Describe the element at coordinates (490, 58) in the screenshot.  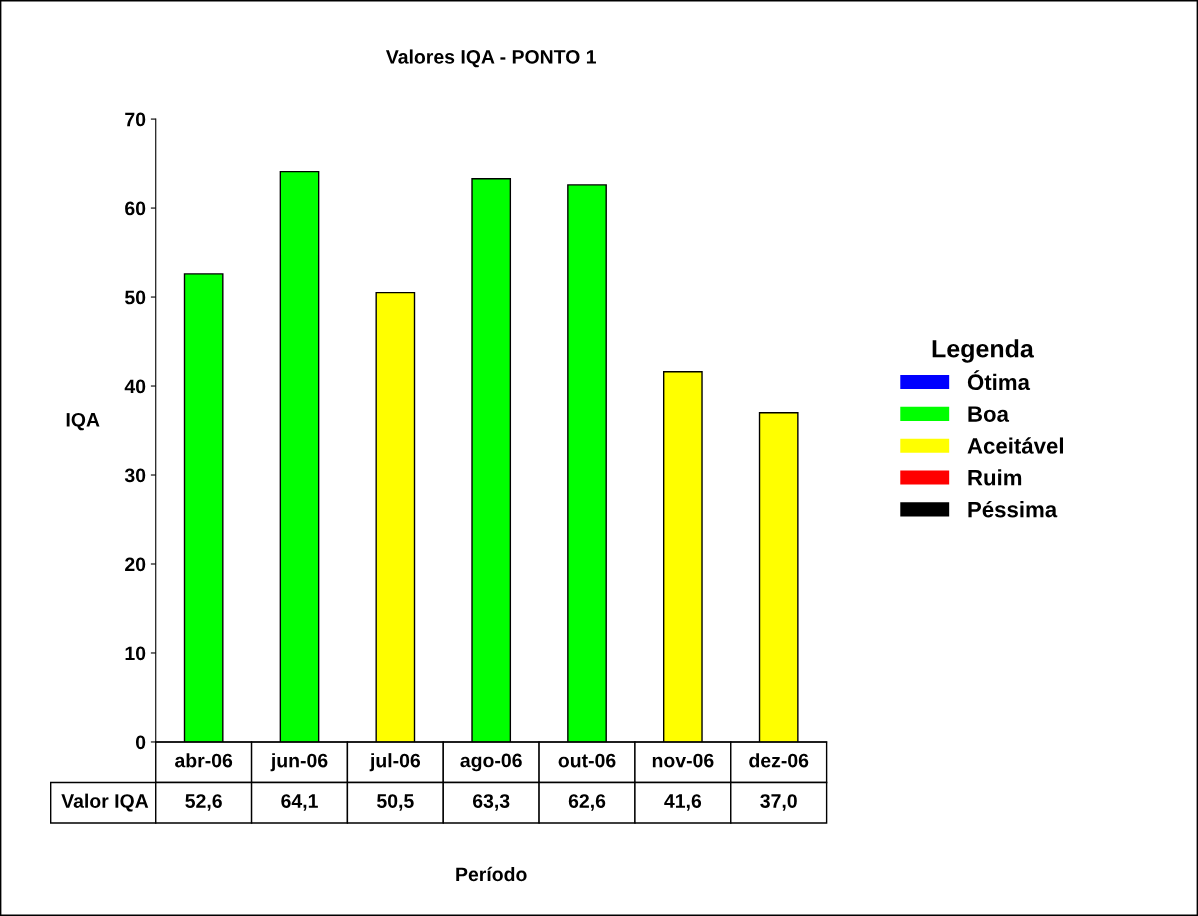
I see `chart-title: Valores IQA - PONTO 1` at that location.